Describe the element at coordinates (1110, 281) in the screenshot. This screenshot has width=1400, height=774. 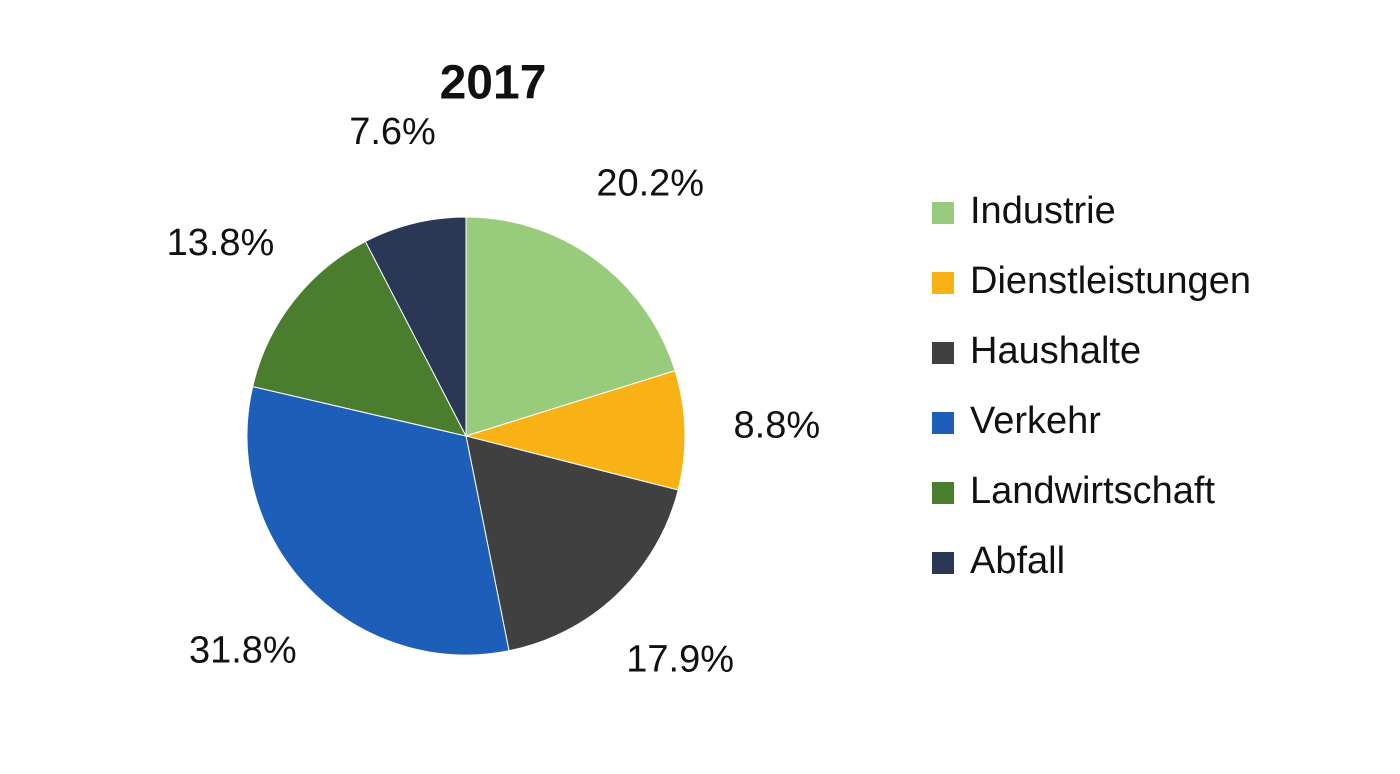
I see `legend-label: Dienstleistungen` at that location.